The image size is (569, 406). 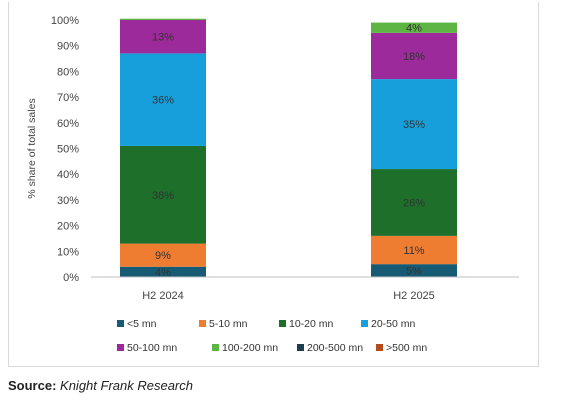 I want to click on data-label: 38%, so click(x=163, y=196).